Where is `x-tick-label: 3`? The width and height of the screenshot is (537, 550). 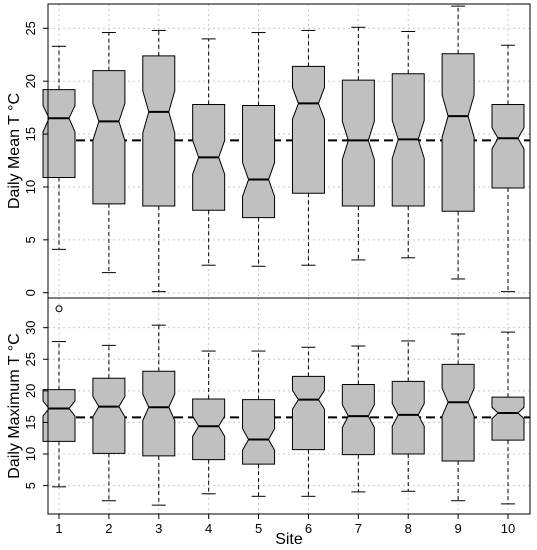
x-tick-label: 3 is located at coordinates (158, 528).